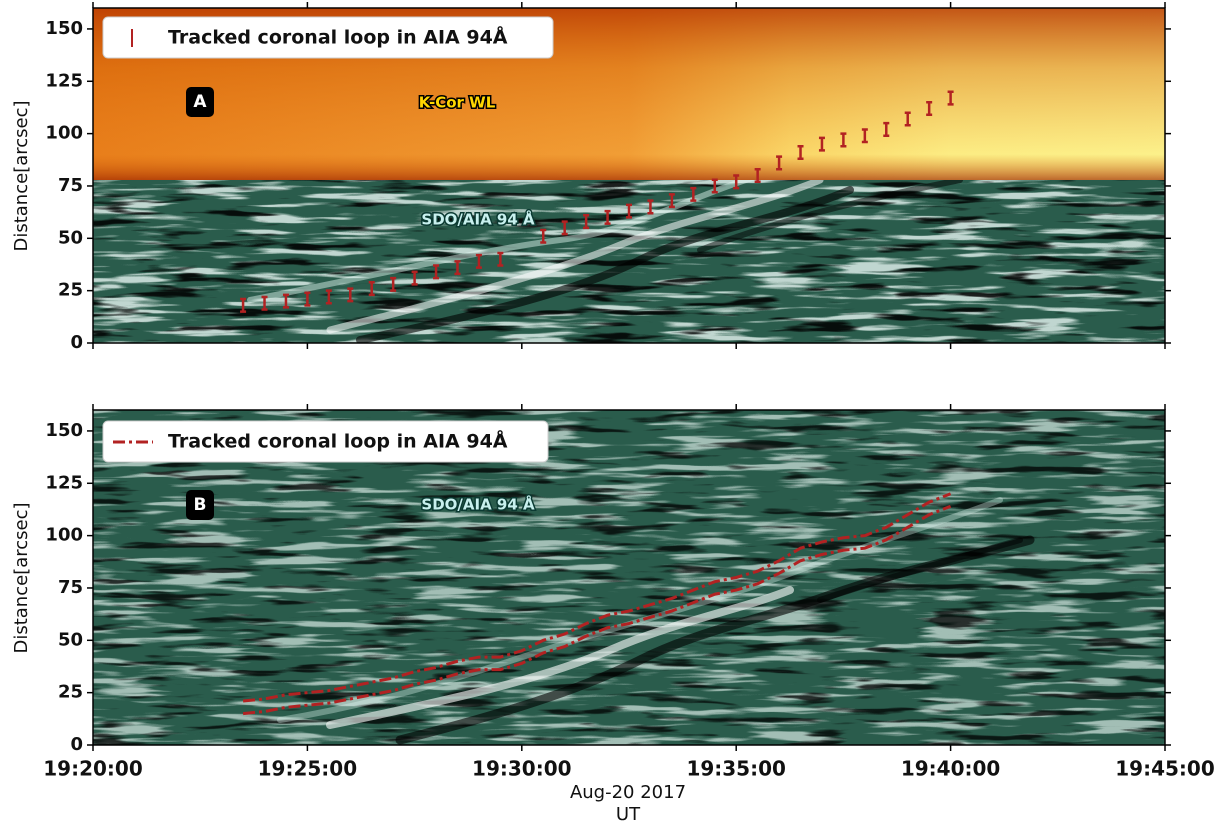 This screenshot has width=1229, height=828. Describe the element at coordinates (628, 792) in the screenshot. I see `x-axis-label: Aug-20 2017` at that location.